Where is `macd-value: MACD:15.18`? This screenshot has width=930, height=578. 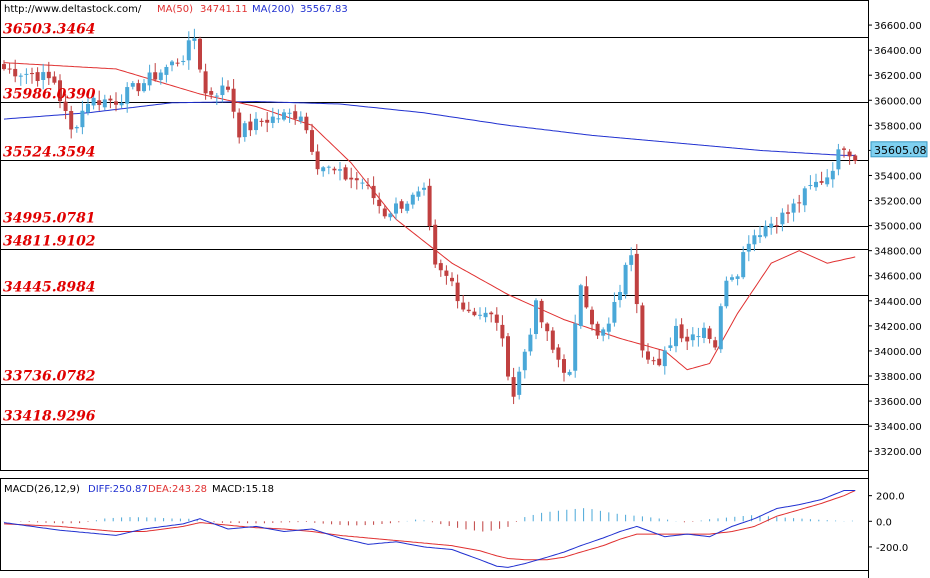
macd-value: MACD:15.18 is located at coordinates (243, 489).